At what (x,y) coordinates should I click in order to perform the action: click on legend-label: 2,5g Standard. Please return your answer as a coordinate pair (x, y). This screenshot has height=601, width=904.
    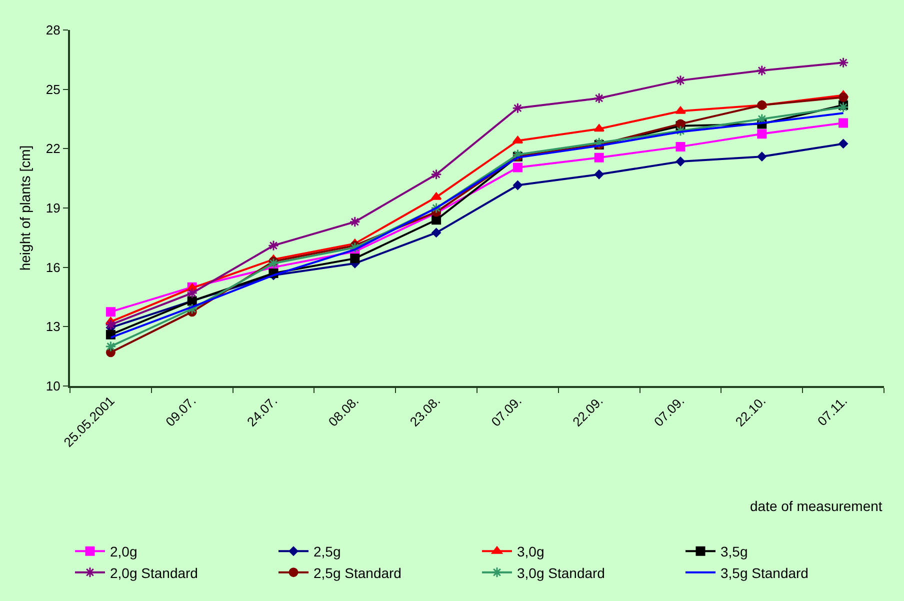
    Looking at the image, I should click on (358, 572).